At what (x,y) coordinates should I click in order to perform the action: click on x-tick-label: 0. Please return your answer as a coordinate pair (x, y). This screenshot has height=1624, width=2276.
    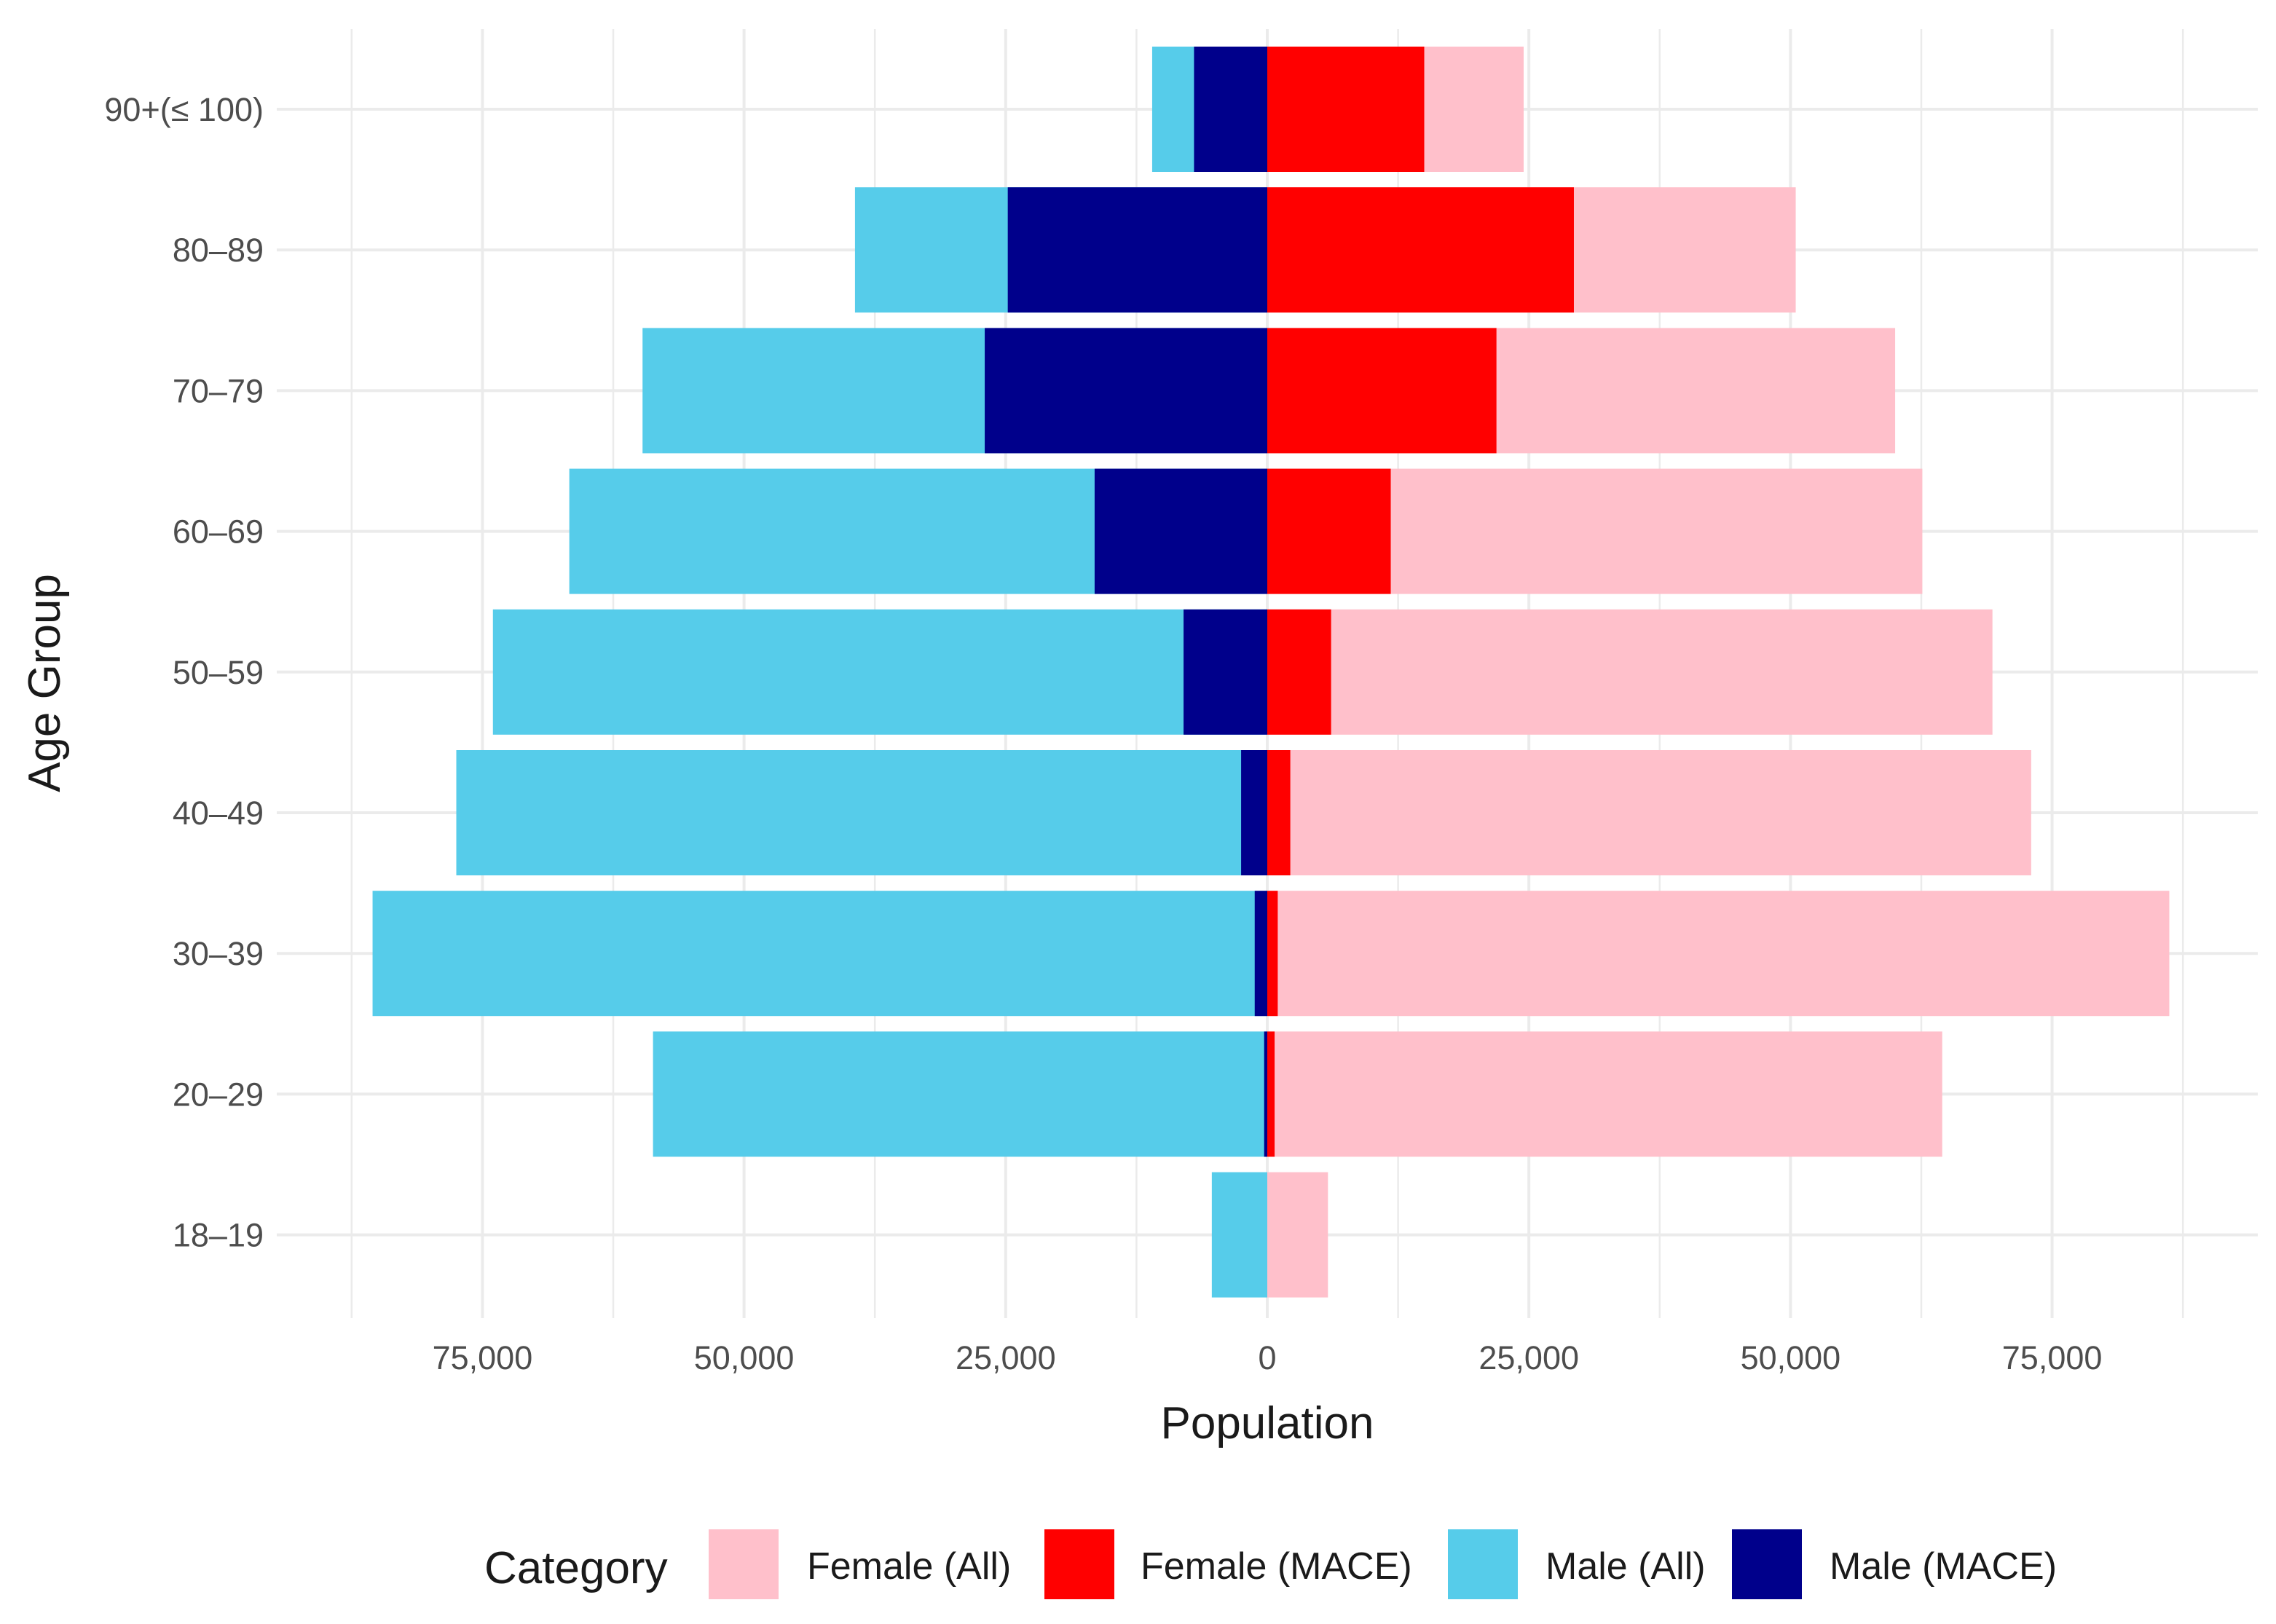
    Looking at the image, I should click on (1267, 1357).